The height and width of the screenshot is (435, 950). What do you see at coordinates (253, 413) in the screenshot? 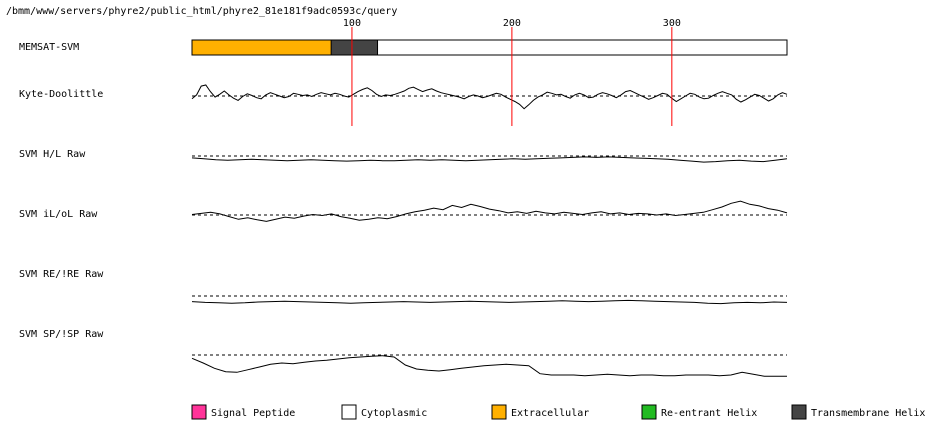
I see `legend-label-signal-peptide: Signal Peptide` at bounding box center [253, 413].